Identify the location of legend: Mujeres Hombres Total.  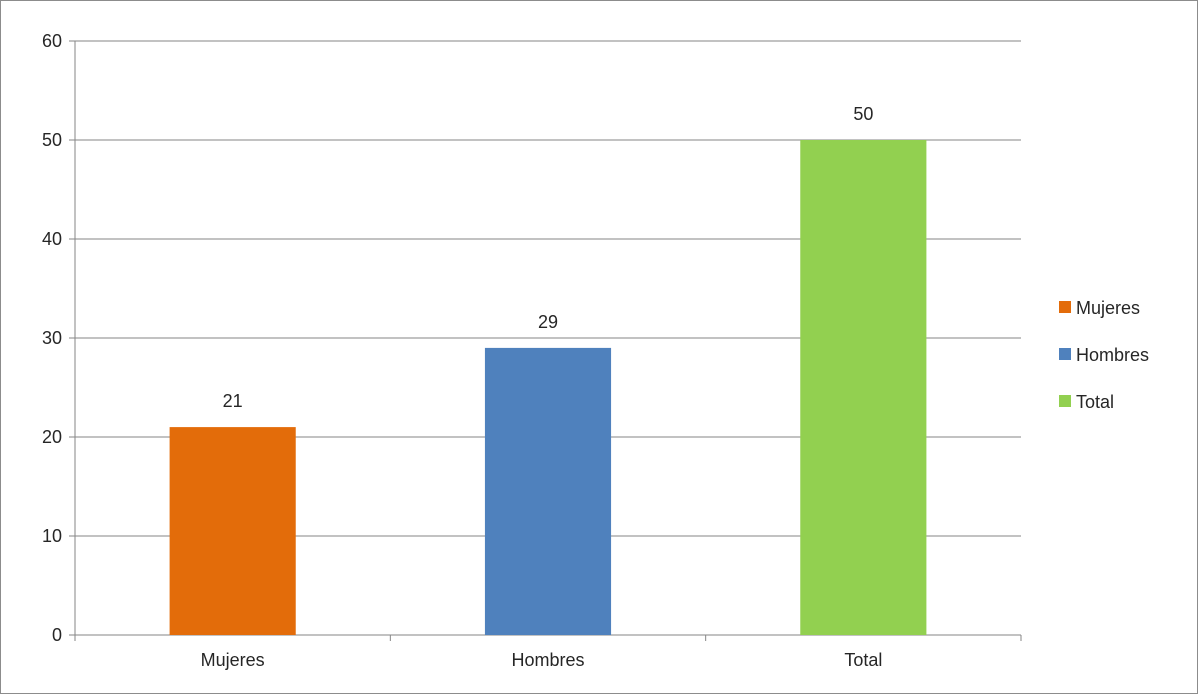
(1104, 355).